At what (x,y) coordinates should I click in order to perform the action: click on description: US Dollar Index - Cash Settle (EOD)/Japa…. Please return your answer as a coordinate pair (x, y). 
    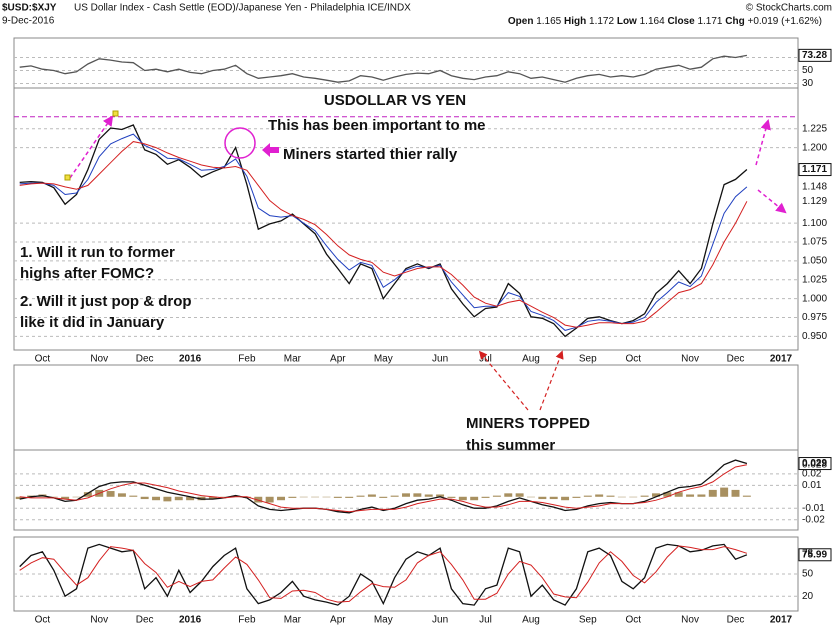
    Looking at the image, I should click on (242, 8).